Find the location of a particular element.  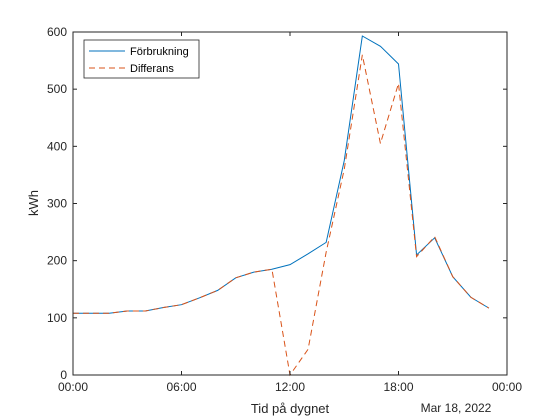

x-tick-label-0: 00:00 is located at coordinates (73, 387).